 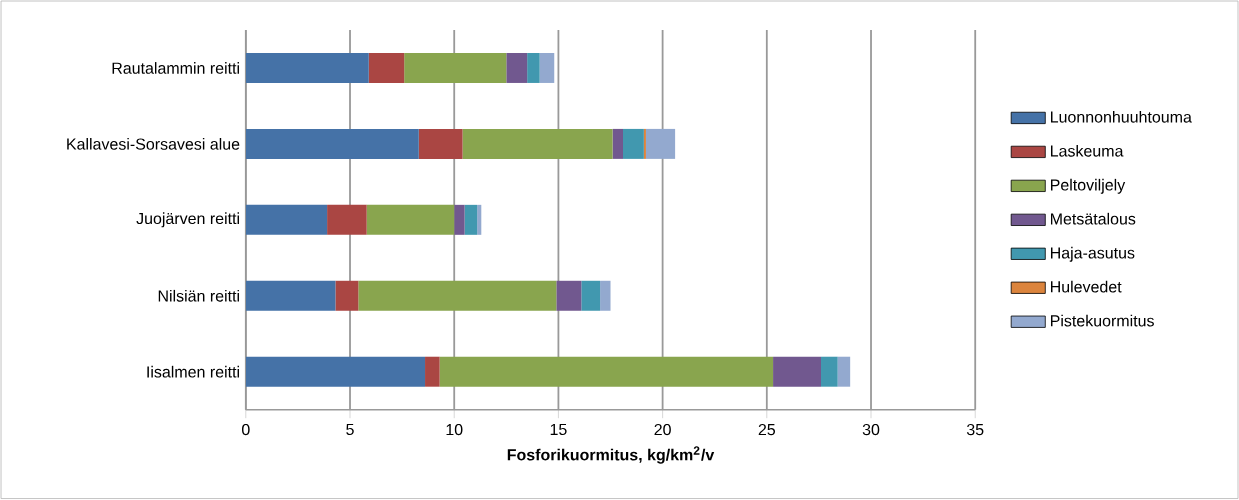 What do you see at coordinates (1086, 286) in the screenshot?
I see `legend-label: Hulevedet` at bounding box center [1086, 286].